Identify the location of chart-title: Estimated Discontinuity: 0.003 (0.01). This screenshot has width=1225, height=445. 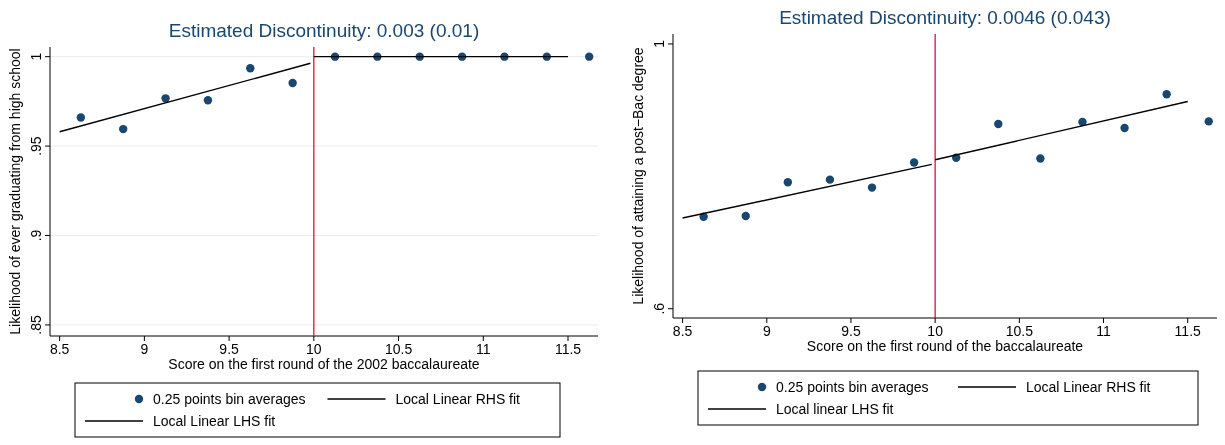
(324, 30).